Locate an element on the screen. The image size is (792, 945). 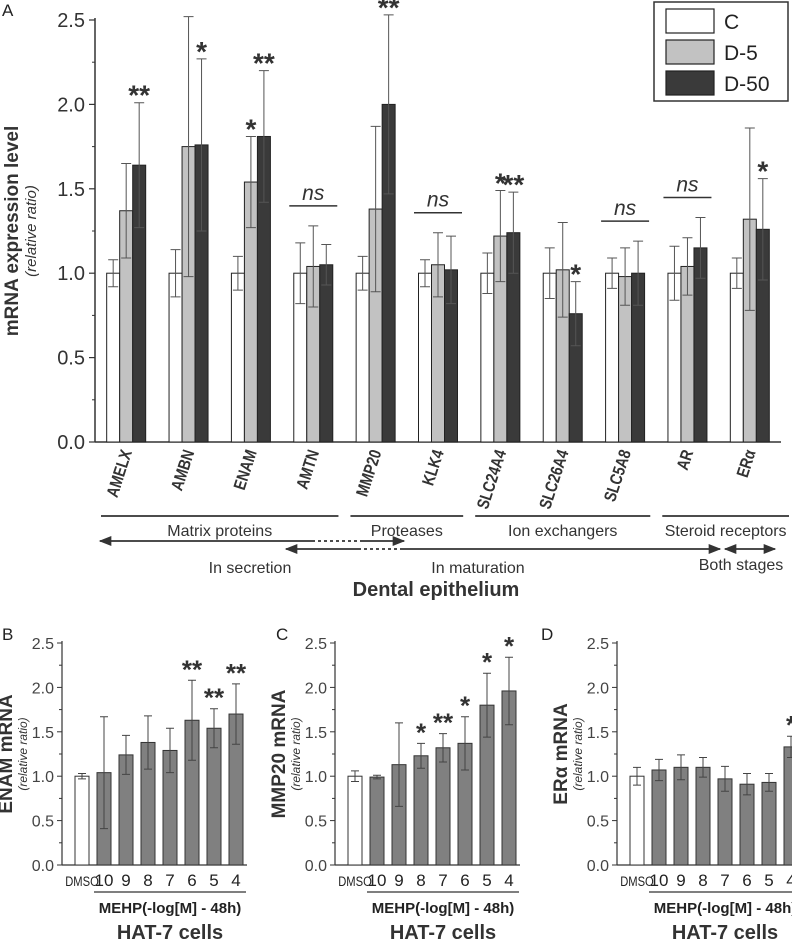
x-tick-label: 6 is located at coordinates (746, 880).